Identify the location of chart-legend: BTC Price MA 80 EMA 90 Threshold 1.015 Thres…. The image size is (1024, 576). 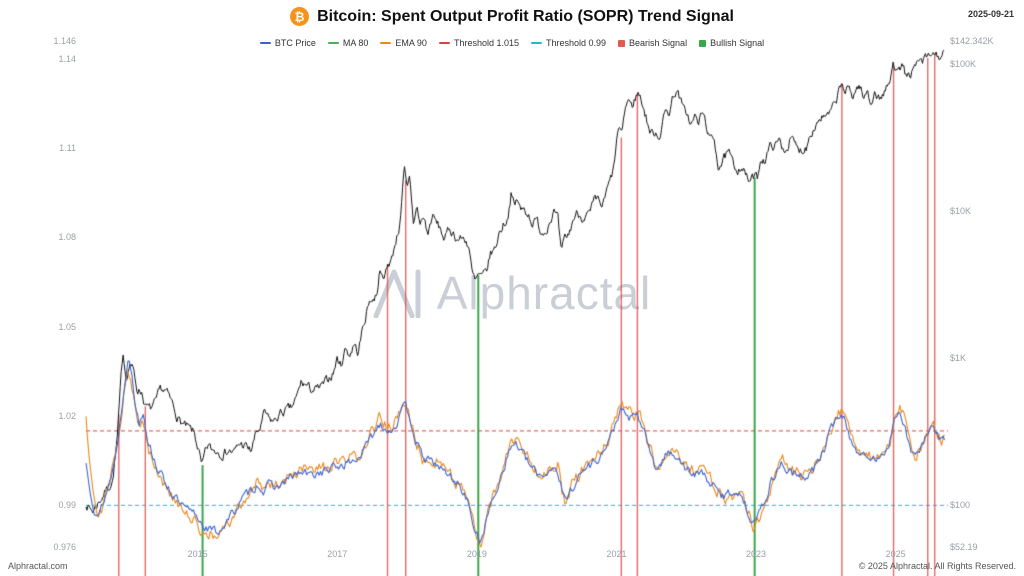
(512, 43).